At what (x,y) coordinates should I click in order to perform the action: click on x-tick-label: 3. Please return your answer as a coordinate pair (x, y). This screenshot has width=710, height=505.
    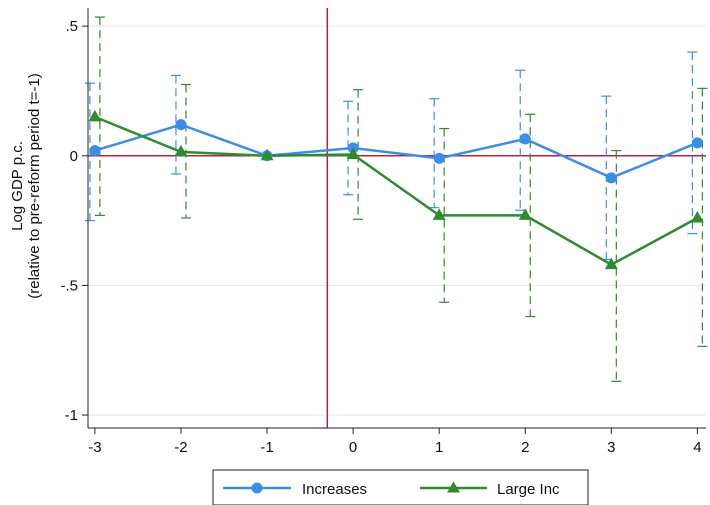
    Looking at the image, I should click on (611, 447).